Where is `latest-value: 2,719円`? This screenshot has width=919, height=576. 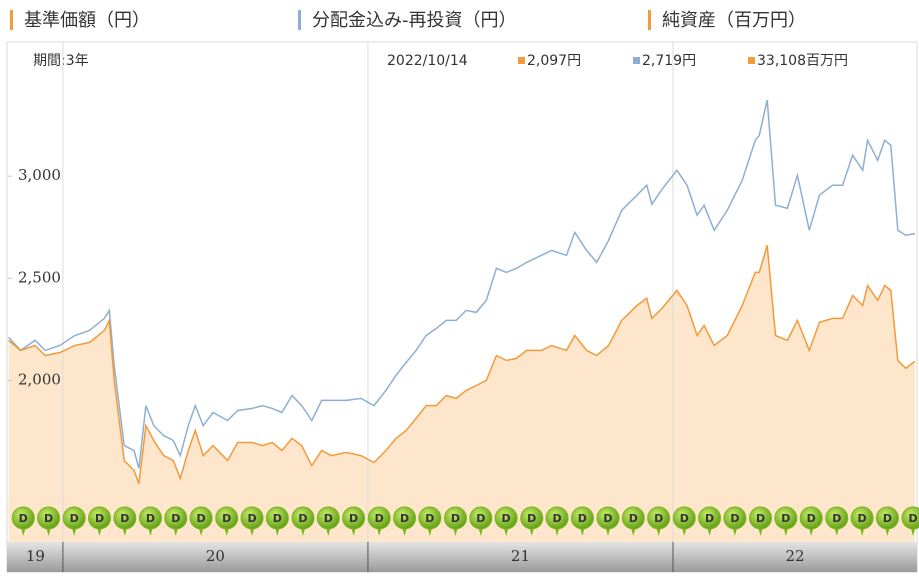
latest-value: 2,719円 is located at coordinates (669, 61).